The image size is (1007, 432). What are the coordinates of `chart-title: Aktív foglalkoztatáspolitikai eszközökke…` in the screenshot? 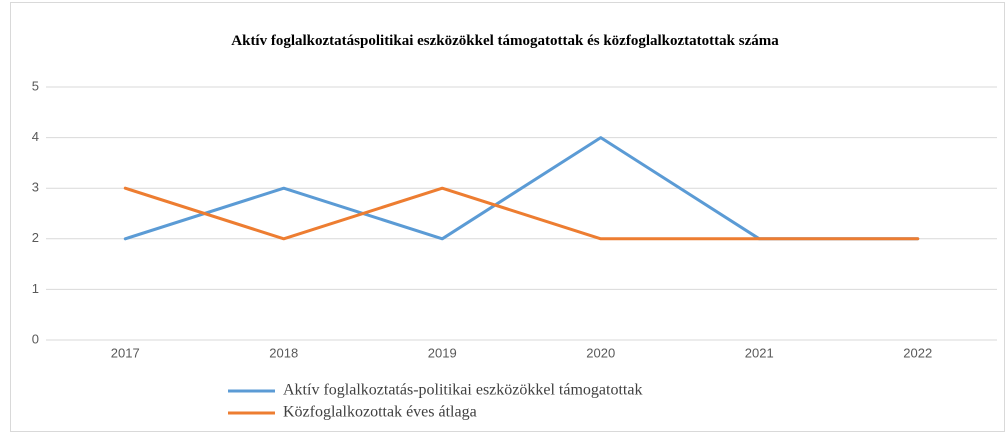 It's located at (505, 41).